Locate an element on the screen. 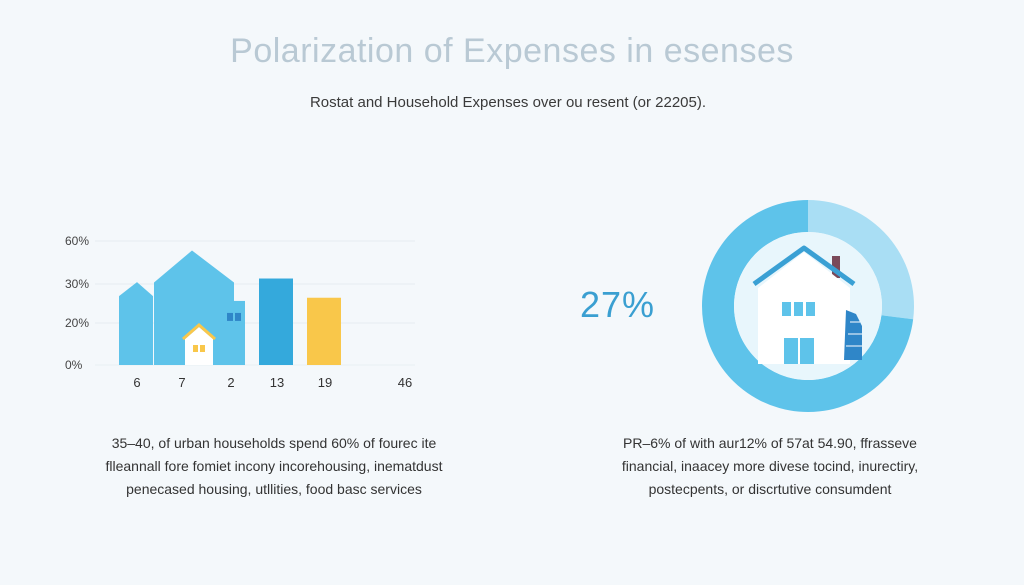 The height and width of the screenshot is (585, 1024). x-tick-label: 46 is located at coordinates (405, 382).